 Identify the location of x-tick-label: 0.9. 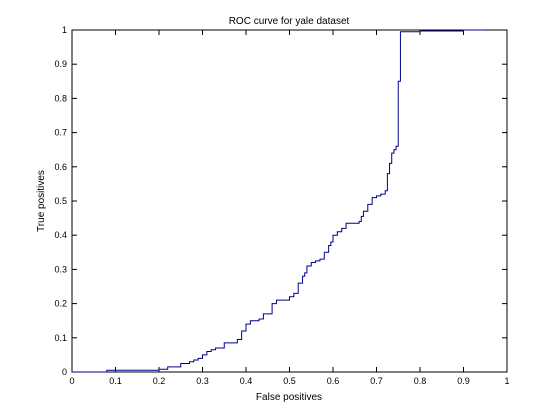
(463, 381).